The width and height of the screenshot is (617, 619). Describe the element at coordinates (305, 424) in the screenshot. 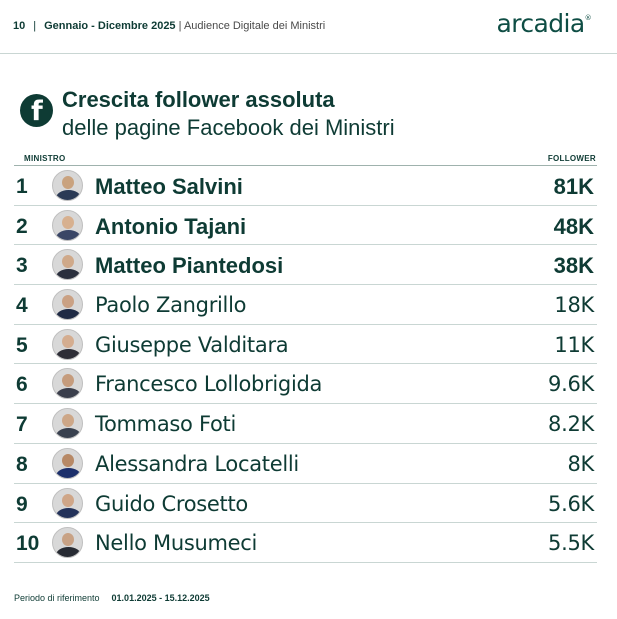

I see `table-row: 7 Tommaso Foti 8.2K` at that location.